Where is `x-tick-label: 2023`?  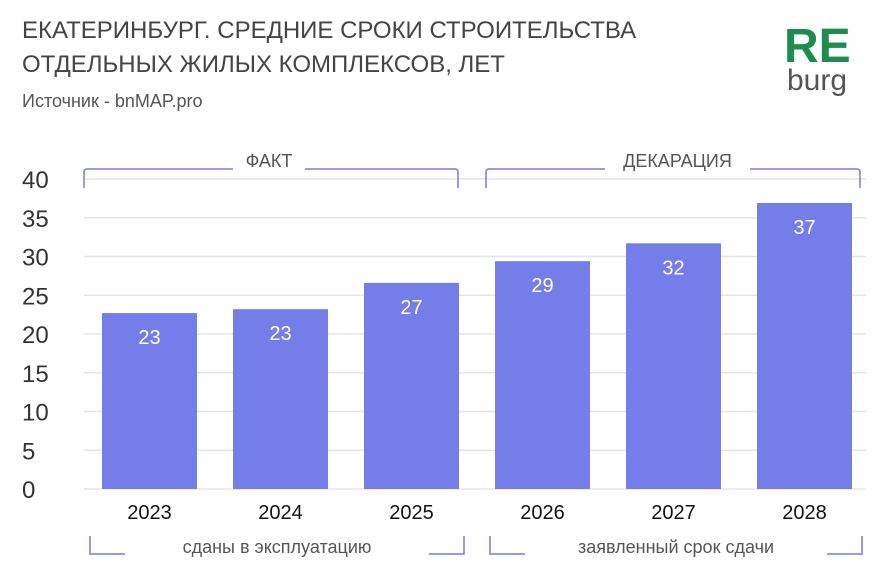 x-tick-label: 2023 is located at coordinates (149, 513).